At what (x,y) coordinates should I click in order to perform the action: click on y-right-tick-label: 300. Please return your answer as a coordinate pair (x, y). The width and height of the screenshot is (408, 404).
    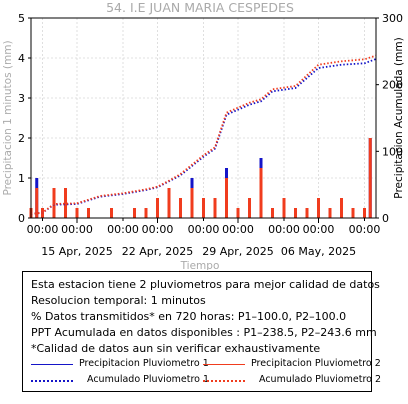
    Looking at the image, I should click on (392, 18).